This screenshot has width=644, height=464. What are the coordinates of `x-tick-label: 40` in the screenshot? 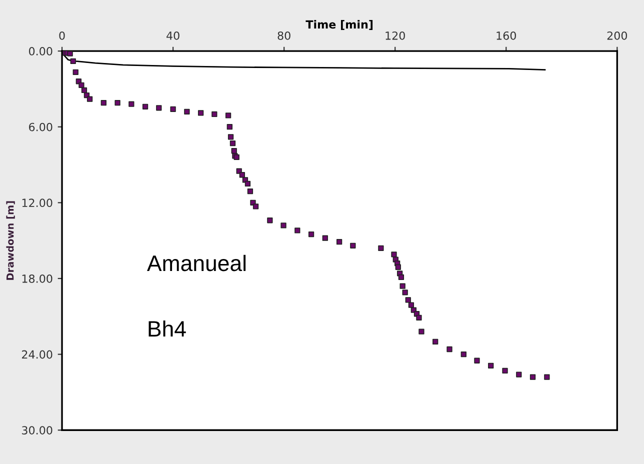 It's located at (173, 35).